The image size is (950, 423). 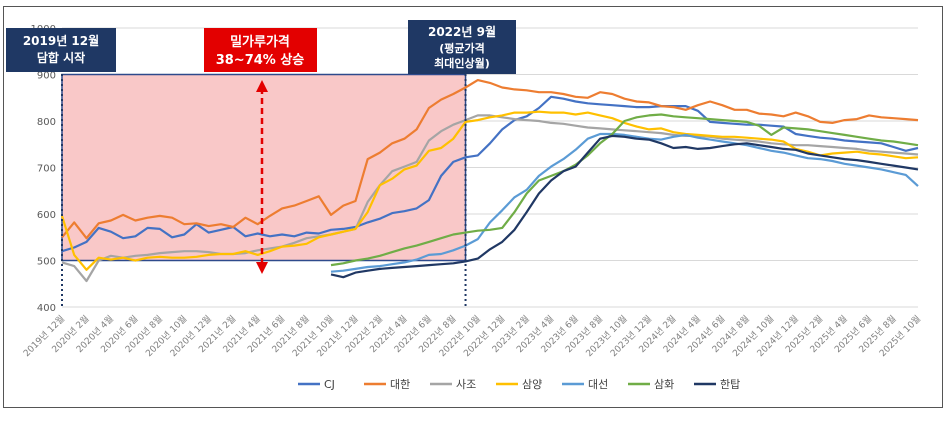 What do you see at coordinates (453, 384) in the screenshot?
I see `legend-item-사조: 사조` at bounding box center [453, 384].